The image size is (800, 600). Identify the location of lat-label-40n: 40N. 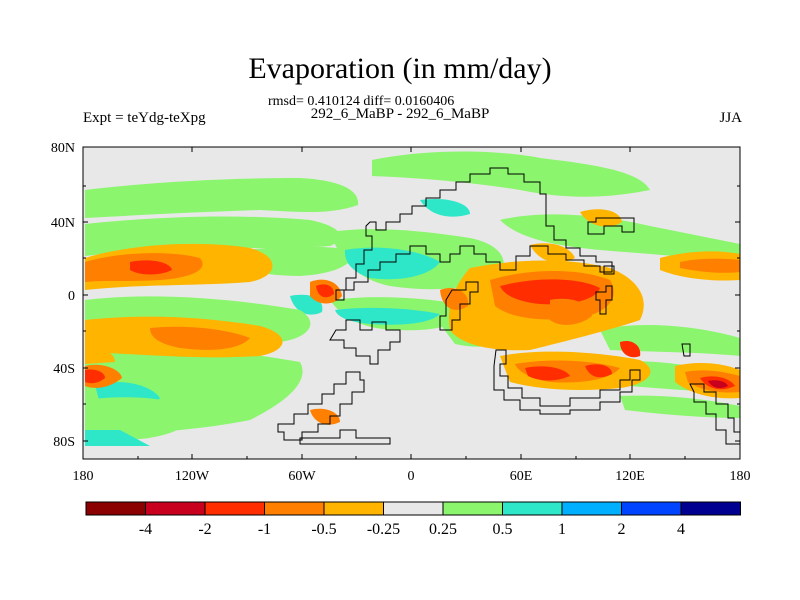
(63, 223).